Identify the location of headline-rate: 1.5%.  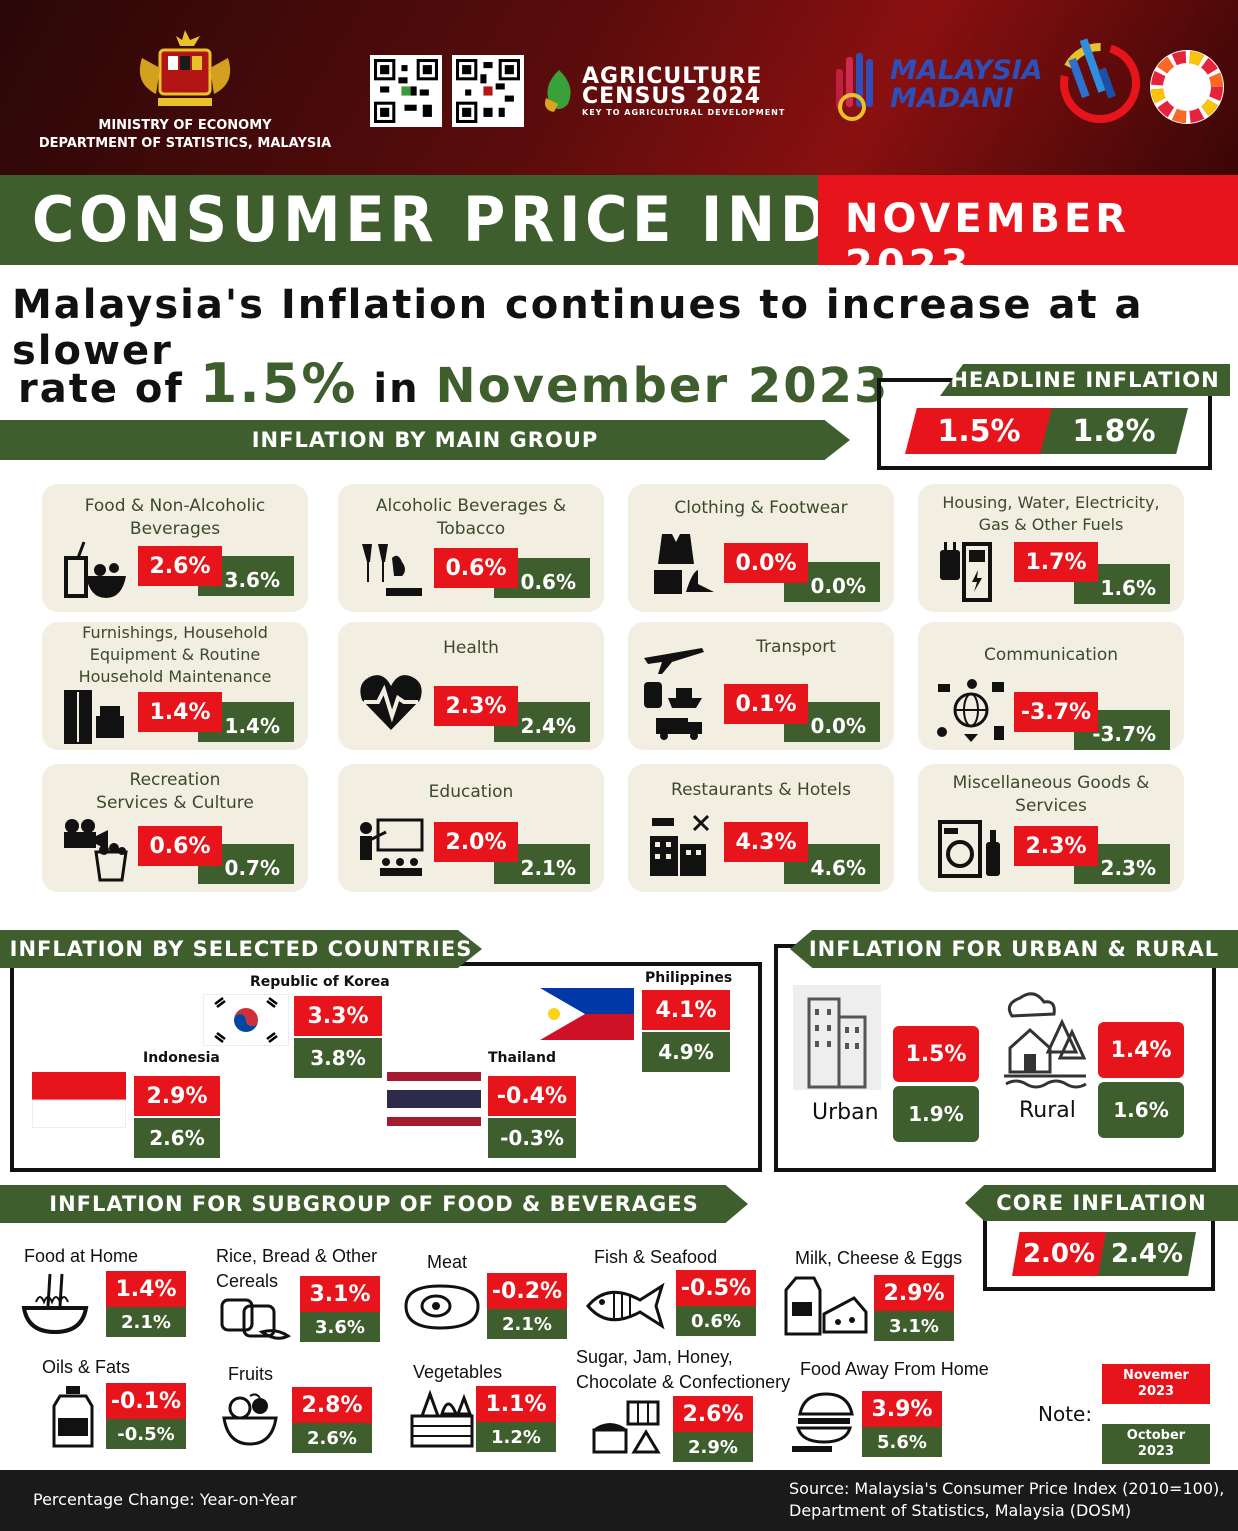
(278, 383).